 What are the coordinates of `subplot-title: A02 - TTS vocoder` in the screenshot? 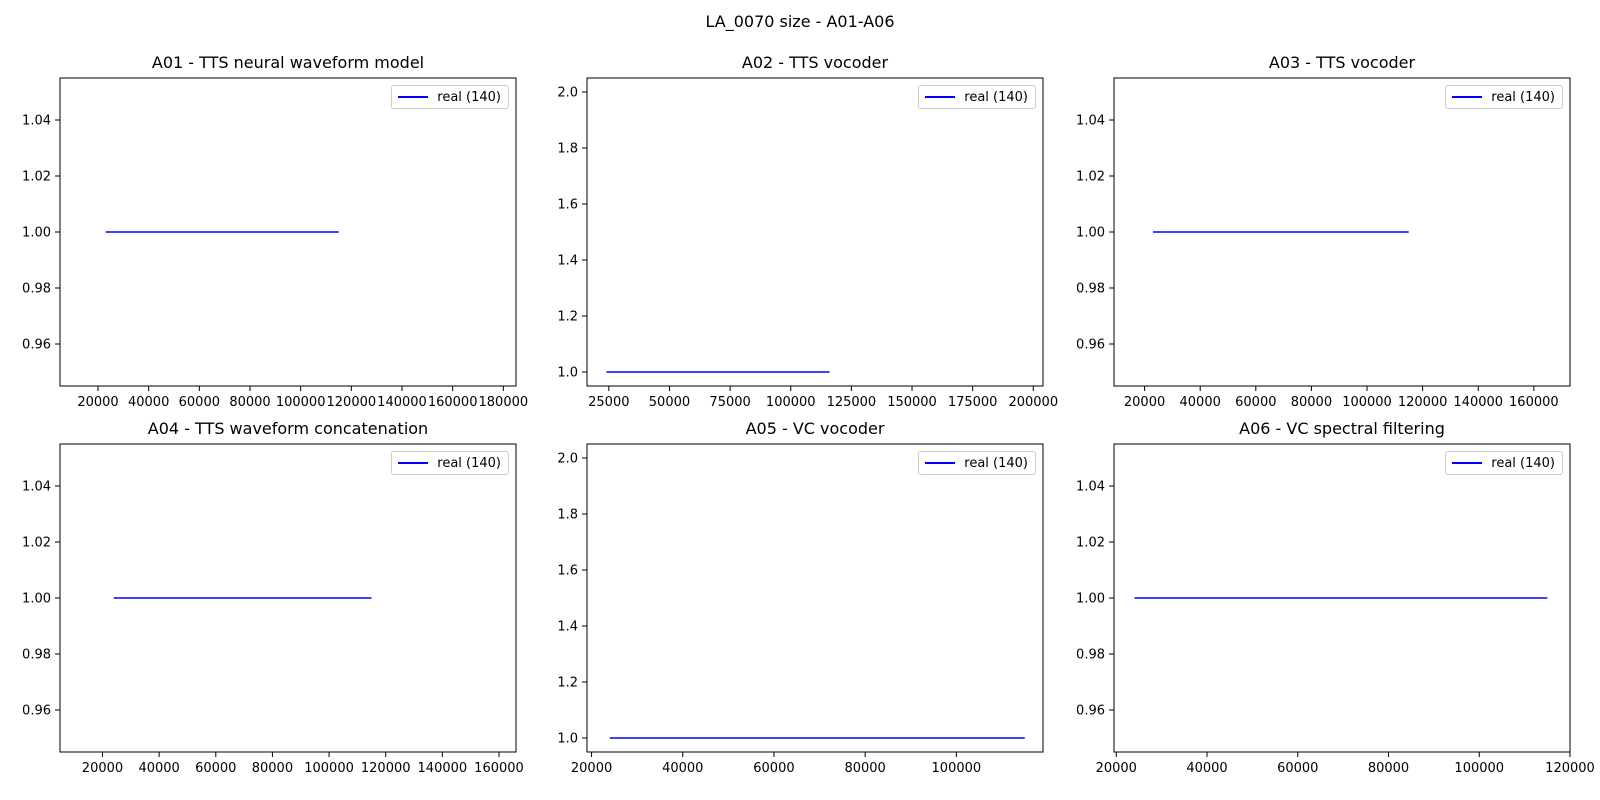 It's located at (815, 62).